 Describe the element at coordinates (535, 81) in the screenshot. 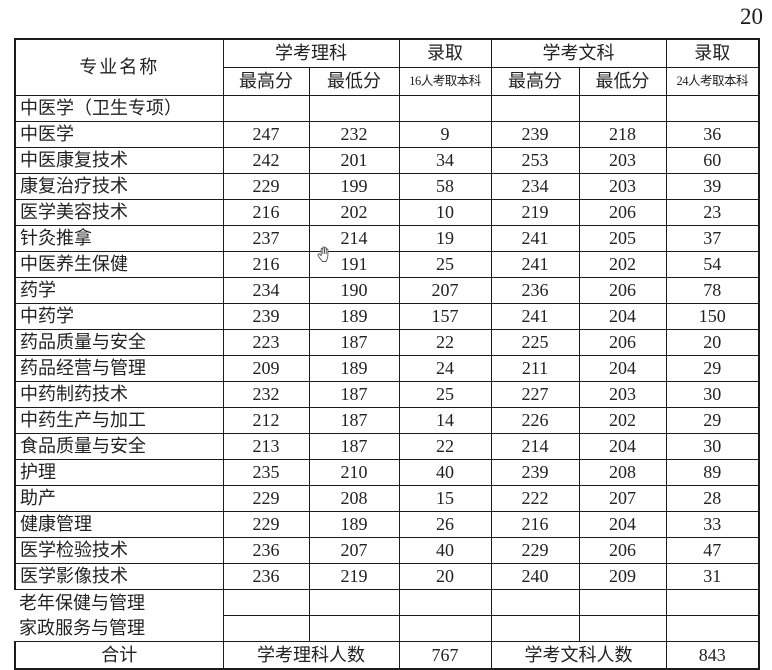

I see `header-arts-max: 最高分` at that location.